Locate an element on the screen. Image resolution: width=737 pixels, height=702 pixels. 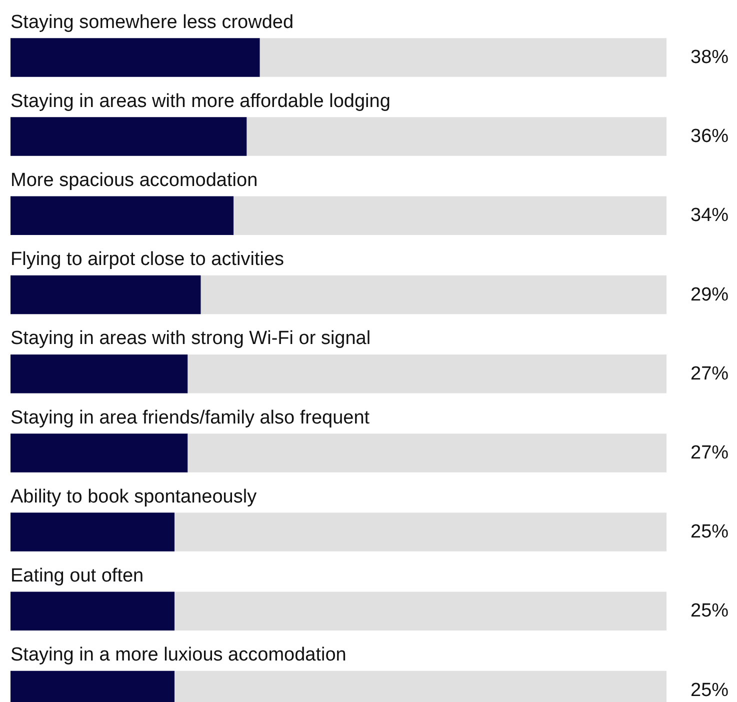
y-tick-label: Flying to airpot close to activities is located at coordinates (147, 259).